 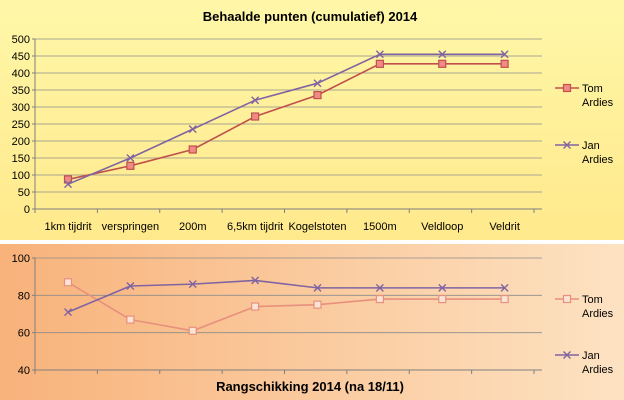 What do you see at coordinates (193, 227) in the screenshot?
I see `x-tick-label: 200m` at bounding box center [193, 227].